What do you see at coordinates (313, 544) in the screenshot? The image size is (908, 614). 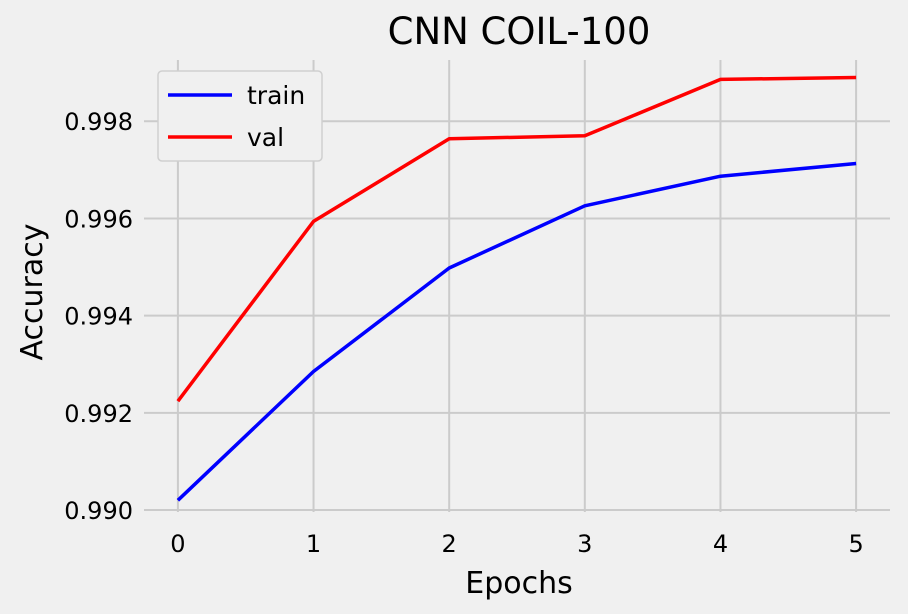 I see `x-tick-label: 1` at bounding box center [313, 544].